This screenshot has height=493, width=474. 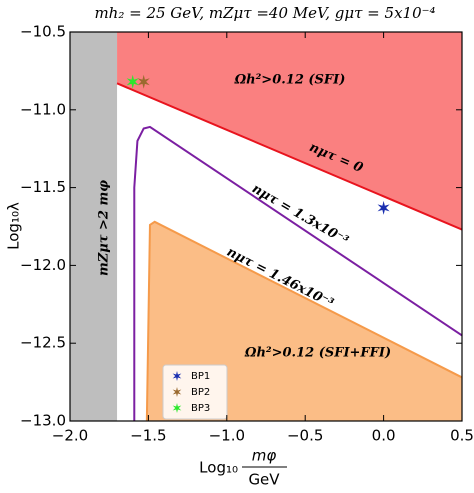 What do you see at coordinates (43, 32) in the screenshot?
I see `y-tick-label: −10.5` at bounding box center [43, 32].